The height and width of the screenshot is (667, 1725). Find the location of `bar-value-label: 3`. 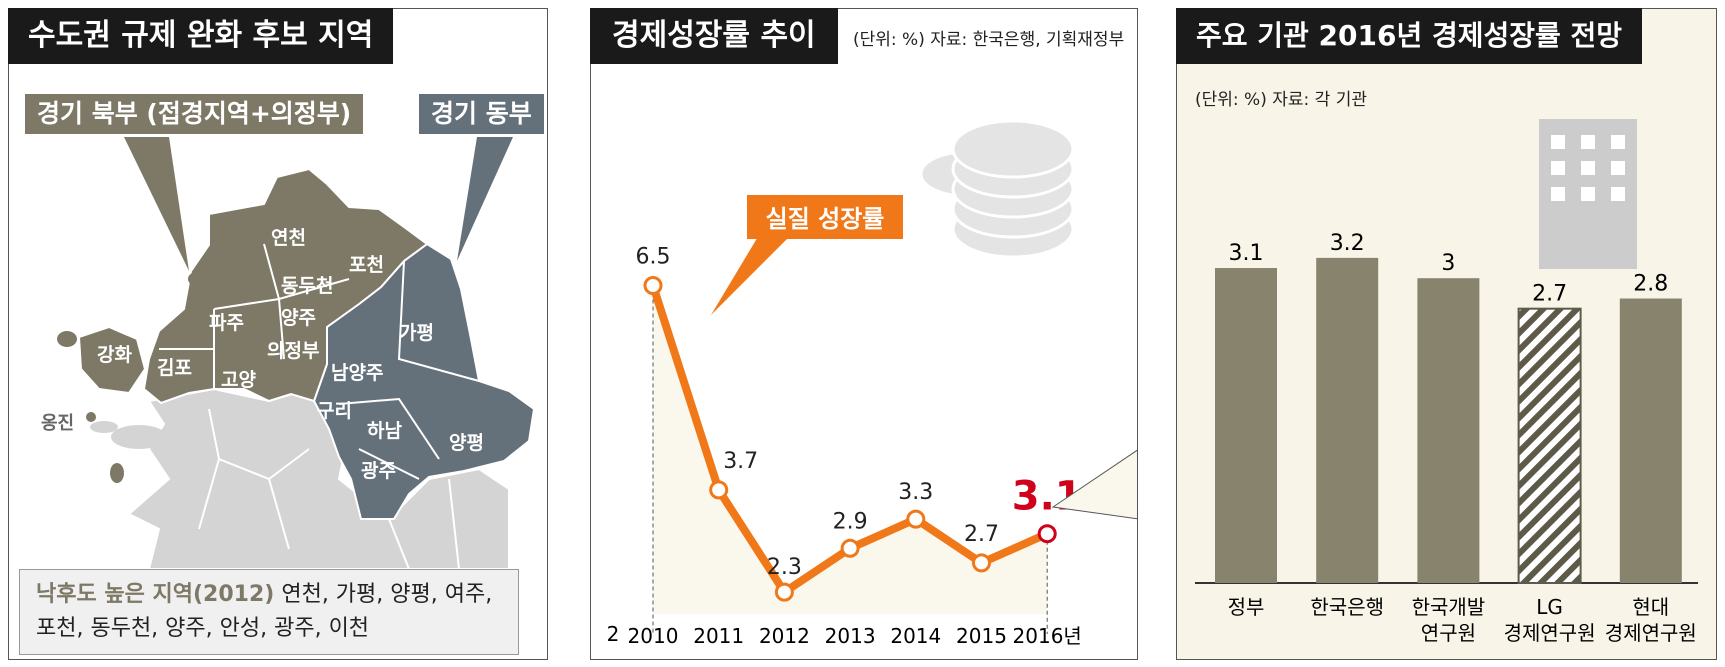

bar-value-label: 3 is located at coordinates (1448, 263).